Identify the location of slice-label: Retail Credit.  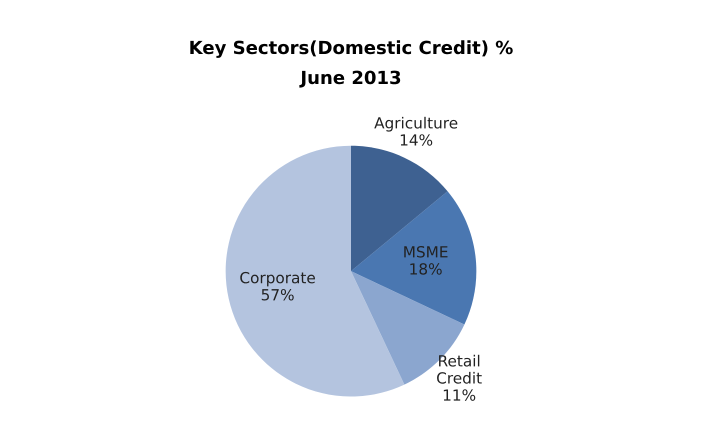
(459, 369).